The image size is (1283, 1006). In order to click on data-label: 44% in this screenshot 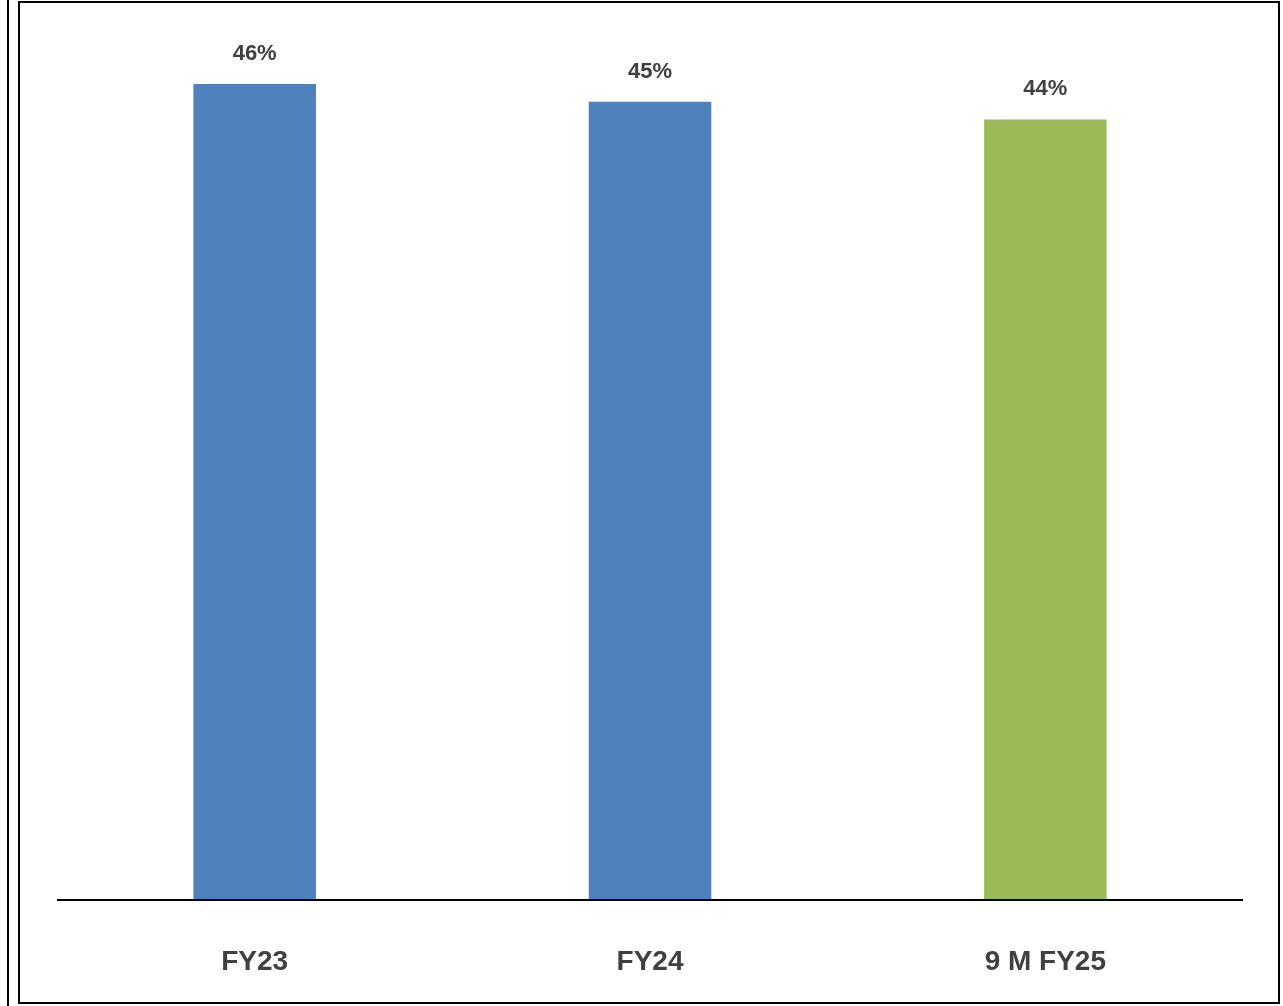, I will do `click(1045, 88)`.